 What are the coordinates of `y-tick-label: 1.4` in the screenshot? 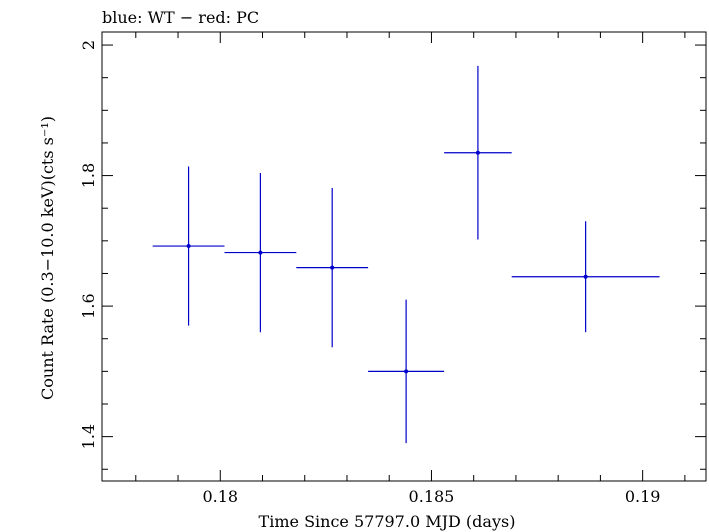 It's located at (88, 436).